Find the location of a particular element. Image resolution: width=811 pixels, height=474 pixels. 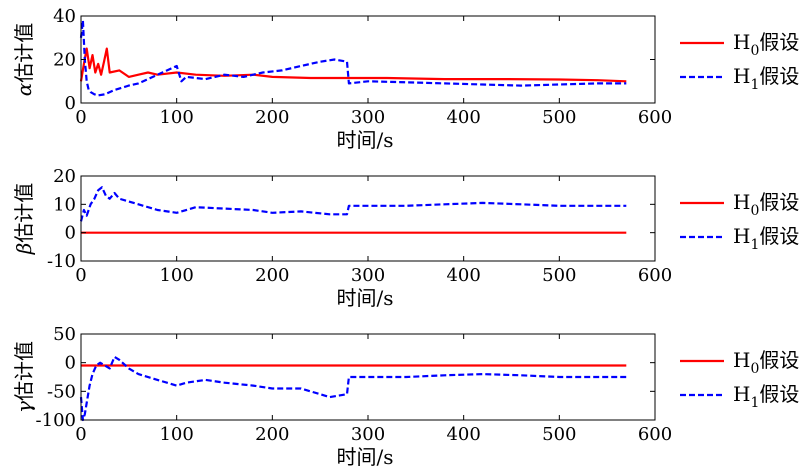

y-axis-label: γ估计值 is located at coordinates (24, 377).